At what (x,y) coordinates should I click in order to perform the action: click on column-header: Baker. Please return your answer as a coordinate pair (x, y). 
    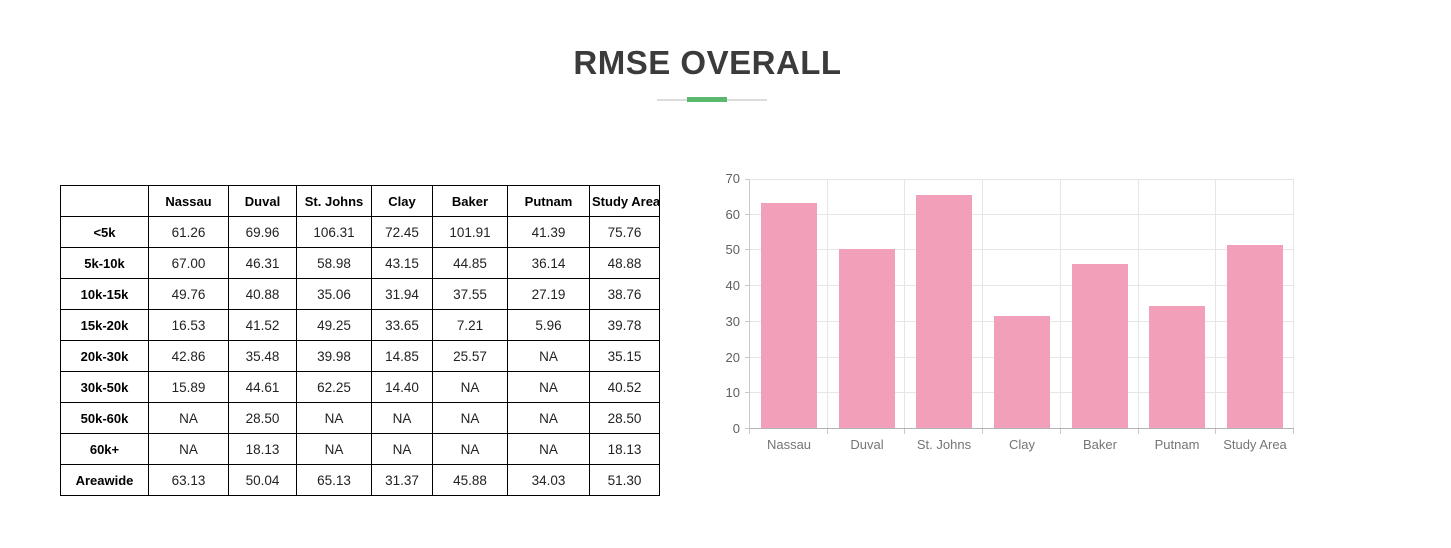
    Looking at the image, I should click on (470, 201).